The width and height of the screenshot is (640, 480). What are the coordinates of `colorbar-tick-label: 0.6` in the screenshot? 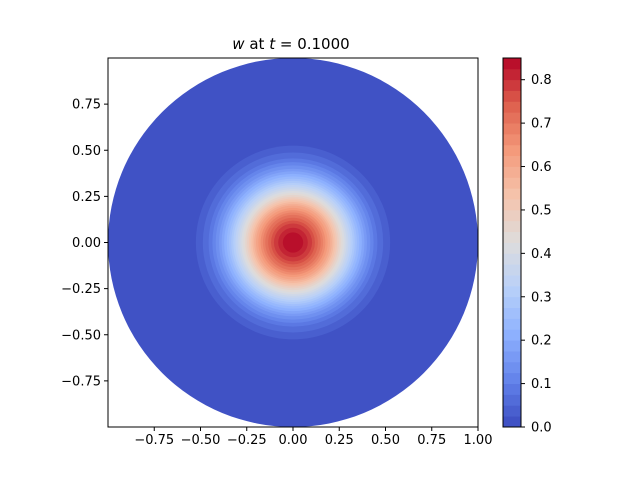 It's located at (541, 167).